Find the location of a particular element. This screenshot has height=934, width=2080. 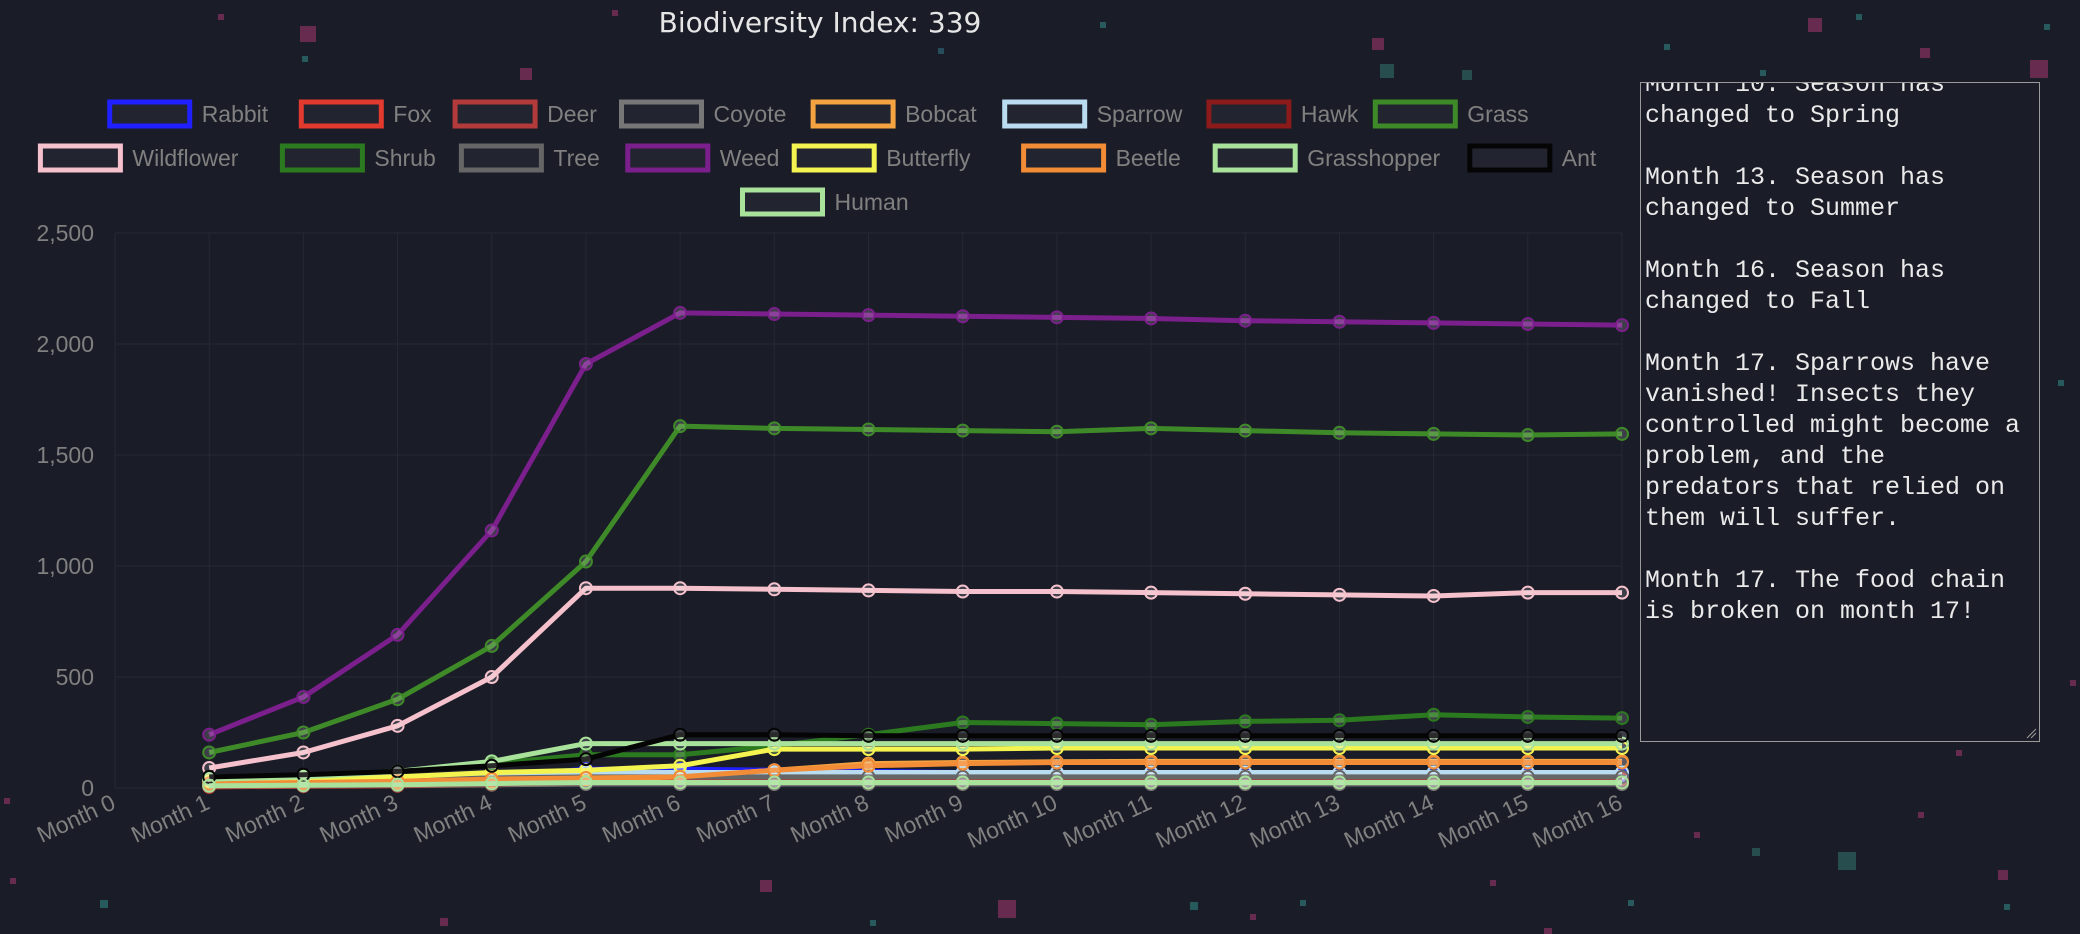

legend-item-grass: Grass is located at coordinates (1450, 114).